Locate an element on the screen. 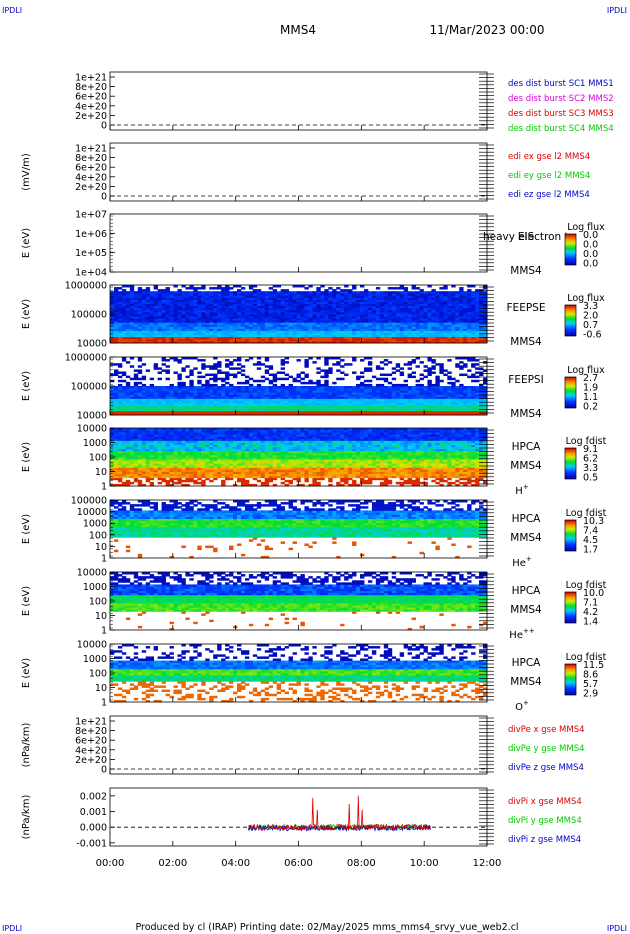 This screenshot has width=630, height=934. y-tick-label: 1000000 is located at coordinates (86, 358).